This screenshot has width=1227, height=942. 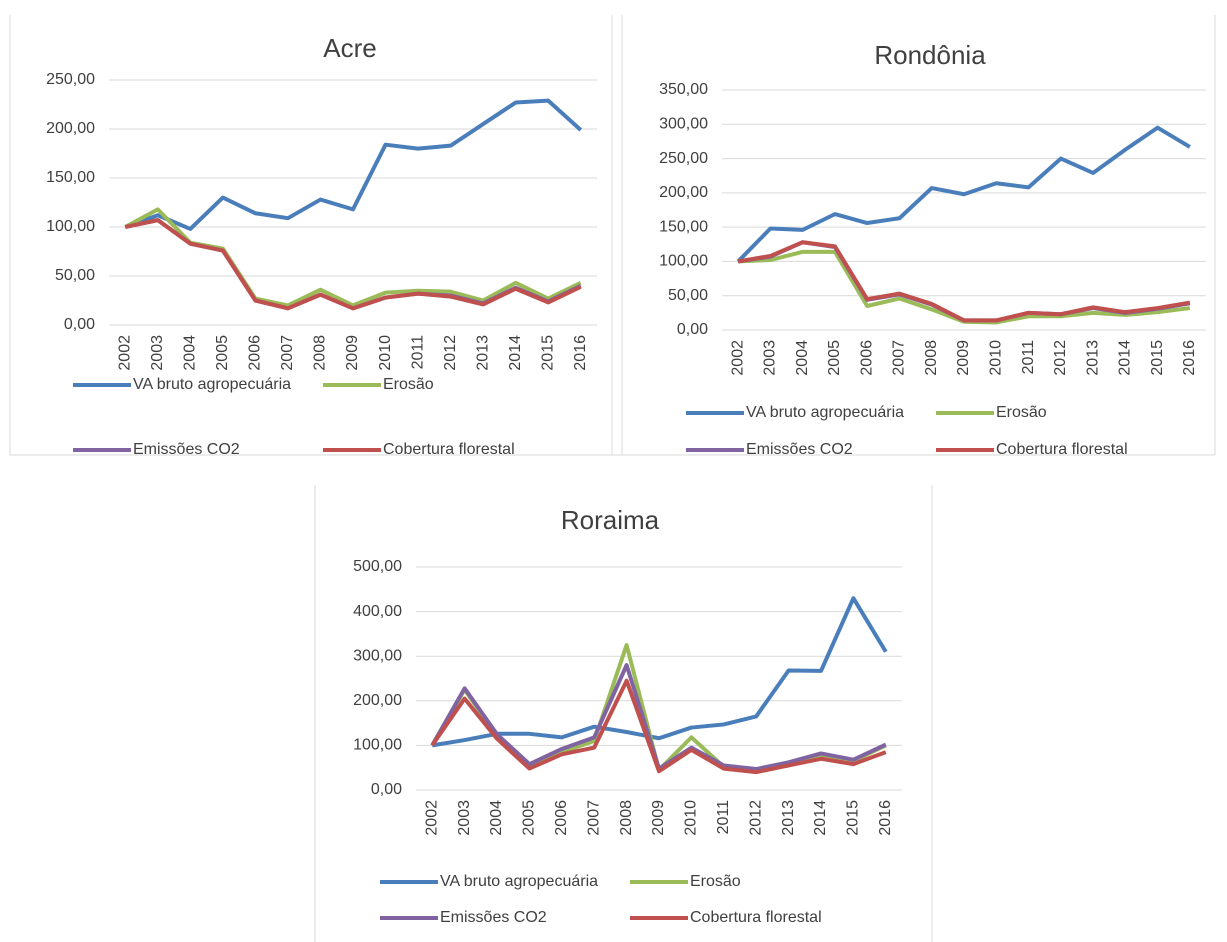 I want to click on y-tick-label: 400,00, so click(x=377, y=611).